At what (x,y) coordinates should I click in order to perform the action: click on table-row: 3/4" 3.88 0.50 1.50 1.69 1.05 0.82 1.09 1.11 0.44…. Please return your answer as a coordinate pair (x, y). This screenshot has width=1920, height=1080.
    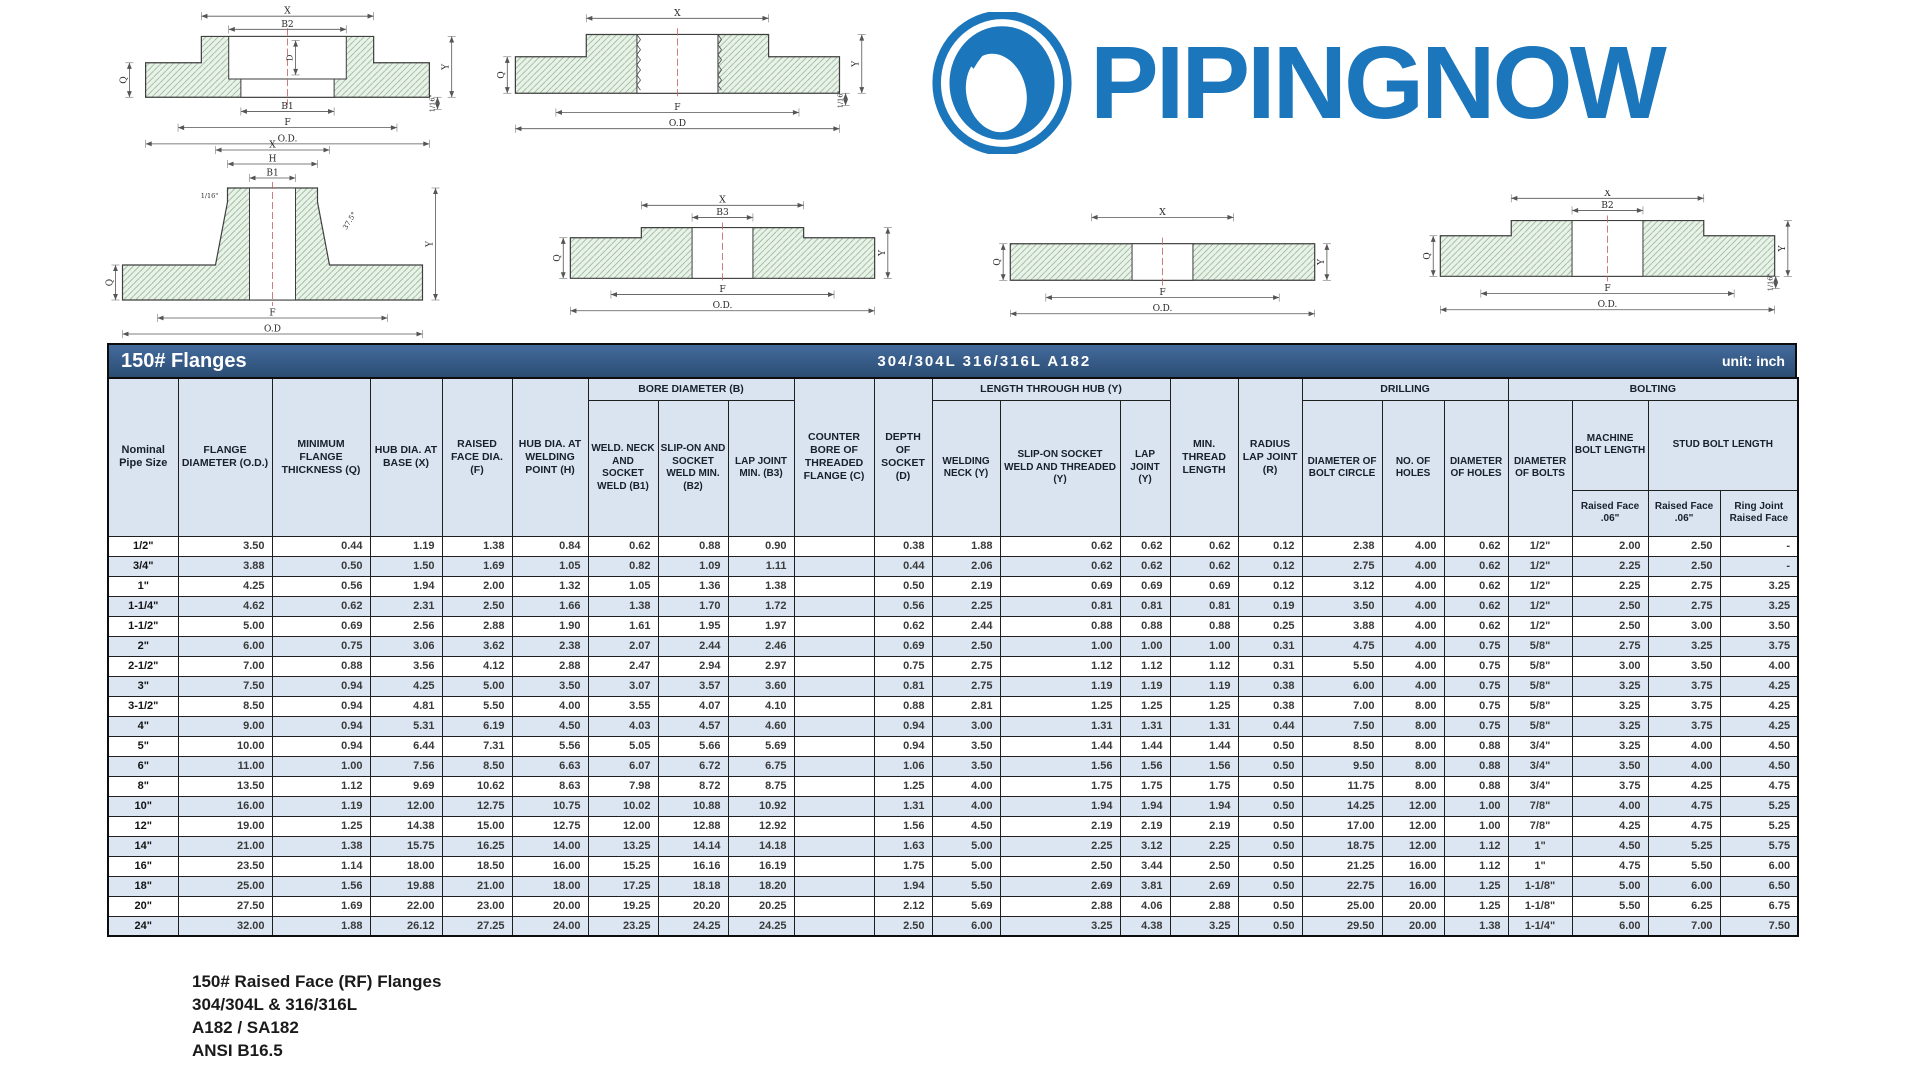
    Looking at the image, I should click on (953, 566).